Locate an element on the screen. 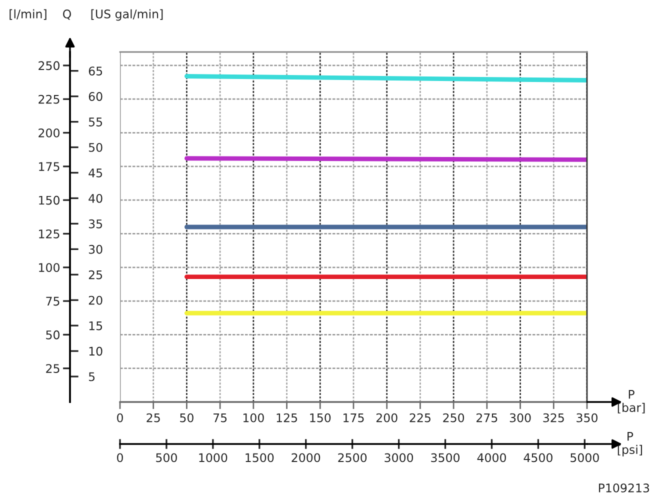 This screenshot has width=657, height=501. x-tick-label: 300 is located at coordinates (520, 417).